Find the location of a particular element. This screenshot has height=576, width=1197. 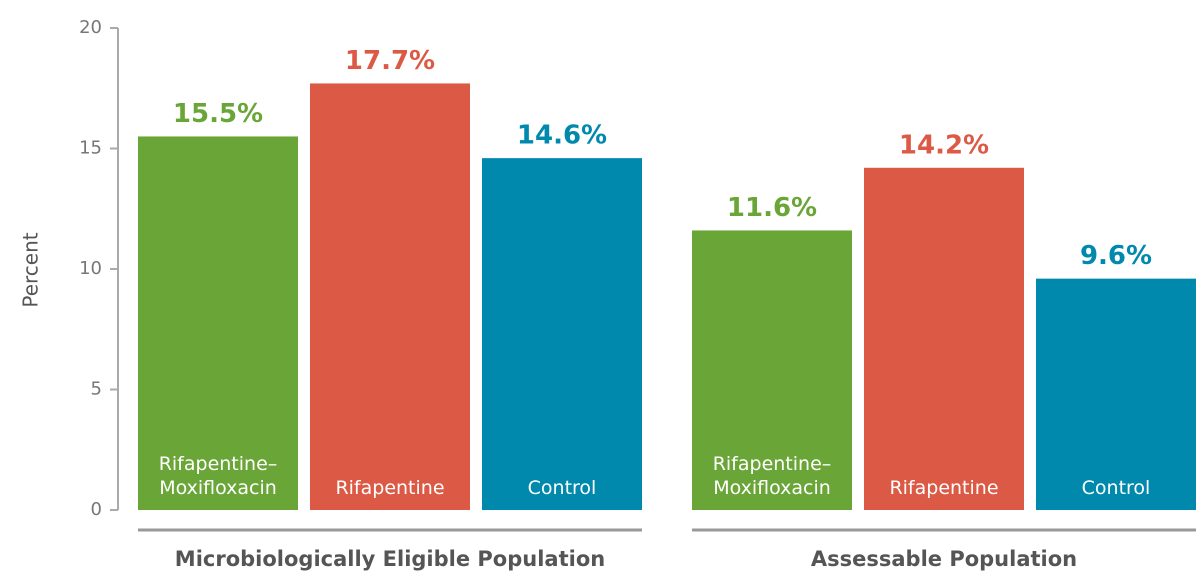

y-tick-label: 5 is located at coordinates (96, 389).